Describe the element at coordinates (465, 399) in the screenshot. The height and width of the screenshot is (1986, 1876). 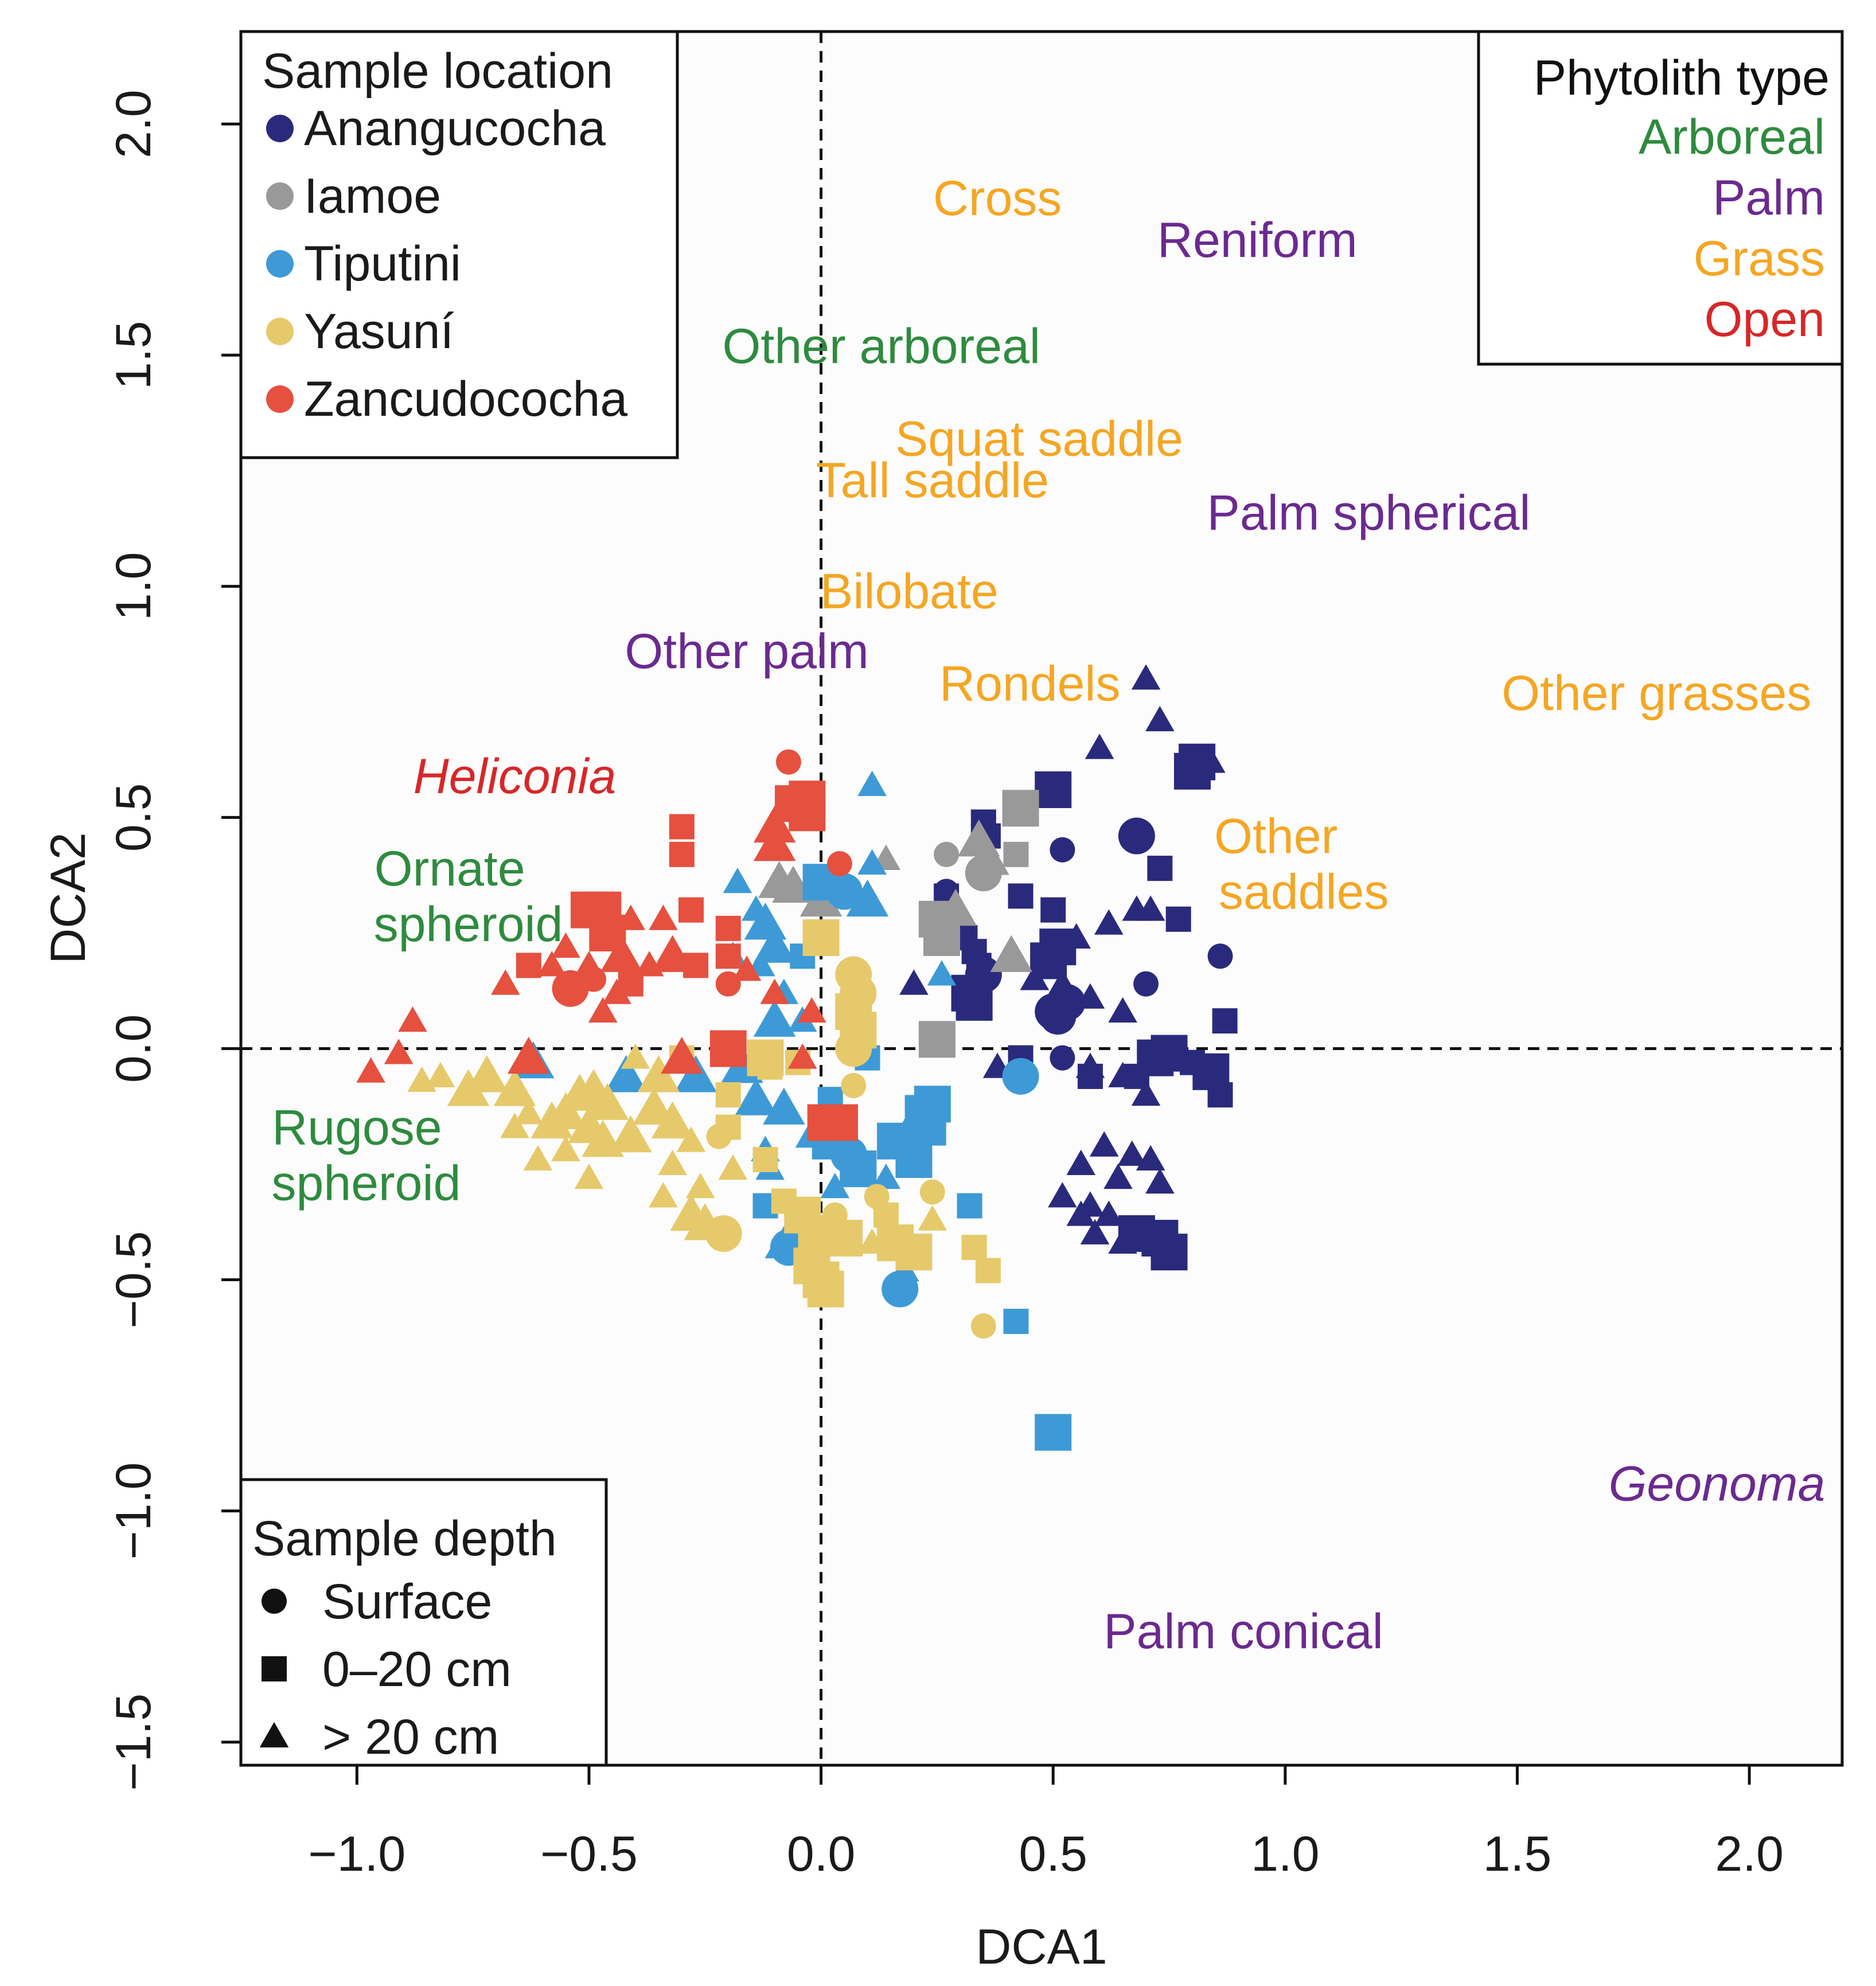
I see `legend-location-label: Zancudococha` at that location.